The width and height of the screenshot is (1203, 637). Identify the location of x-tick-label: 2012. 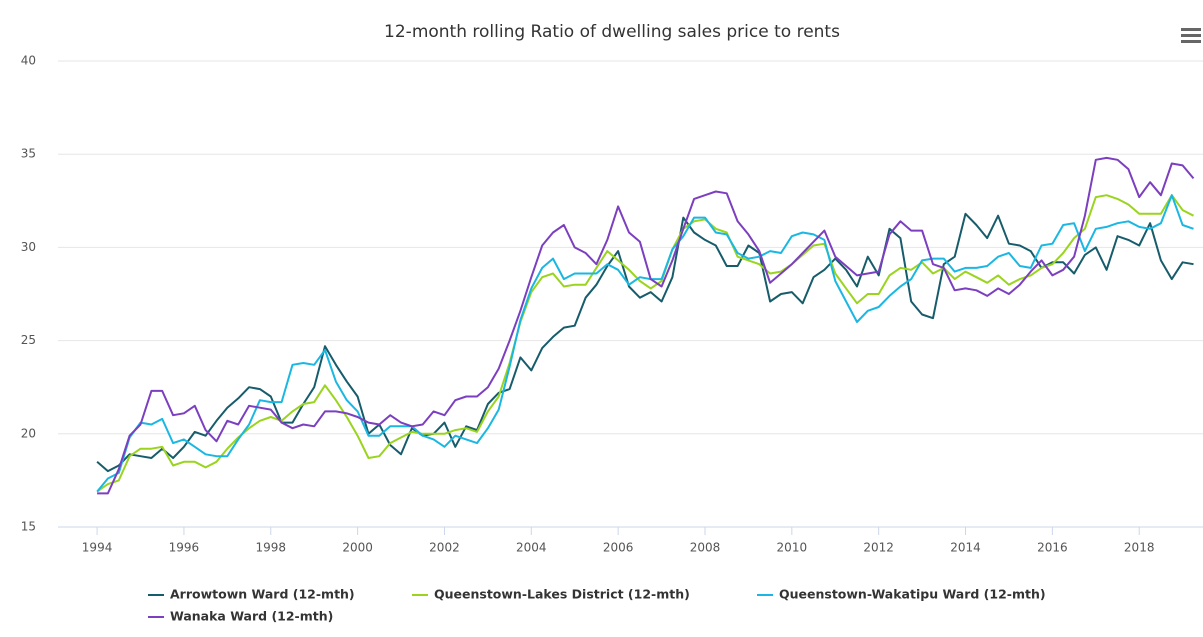
(878, 548).